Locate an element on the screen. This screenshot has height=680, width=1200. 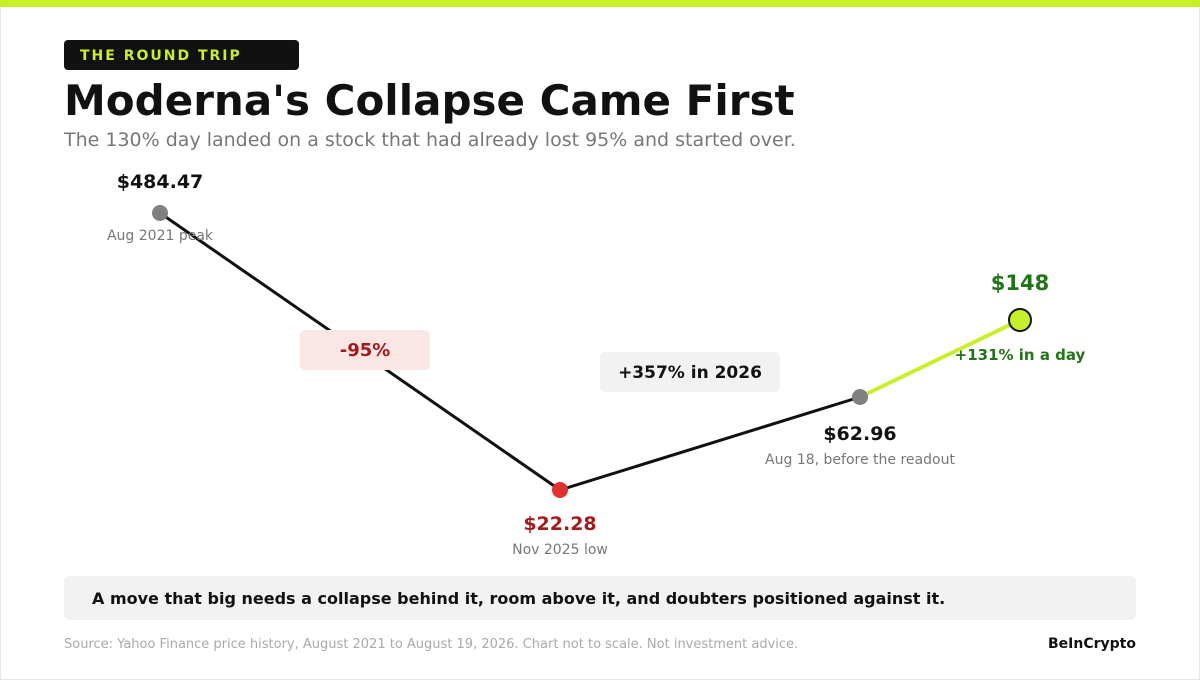
top-bar is located at coordinates (600, 3).